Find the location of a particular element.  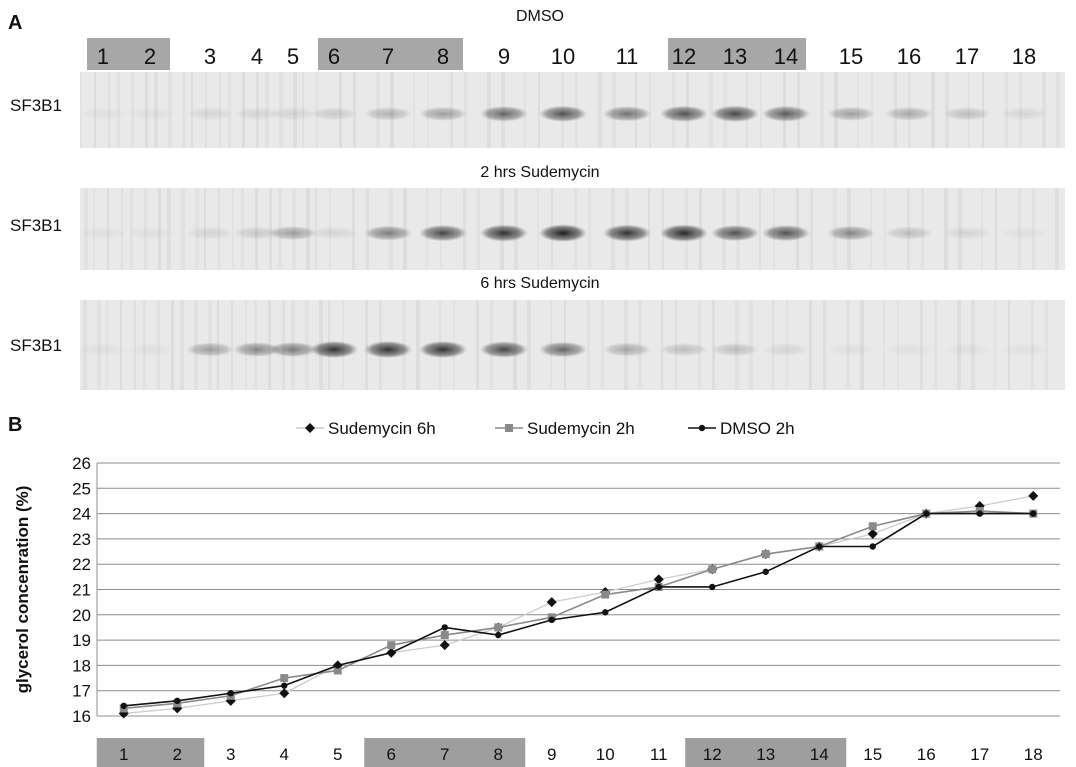

y-tick-label: 21 is located at coordinates (81, 590).